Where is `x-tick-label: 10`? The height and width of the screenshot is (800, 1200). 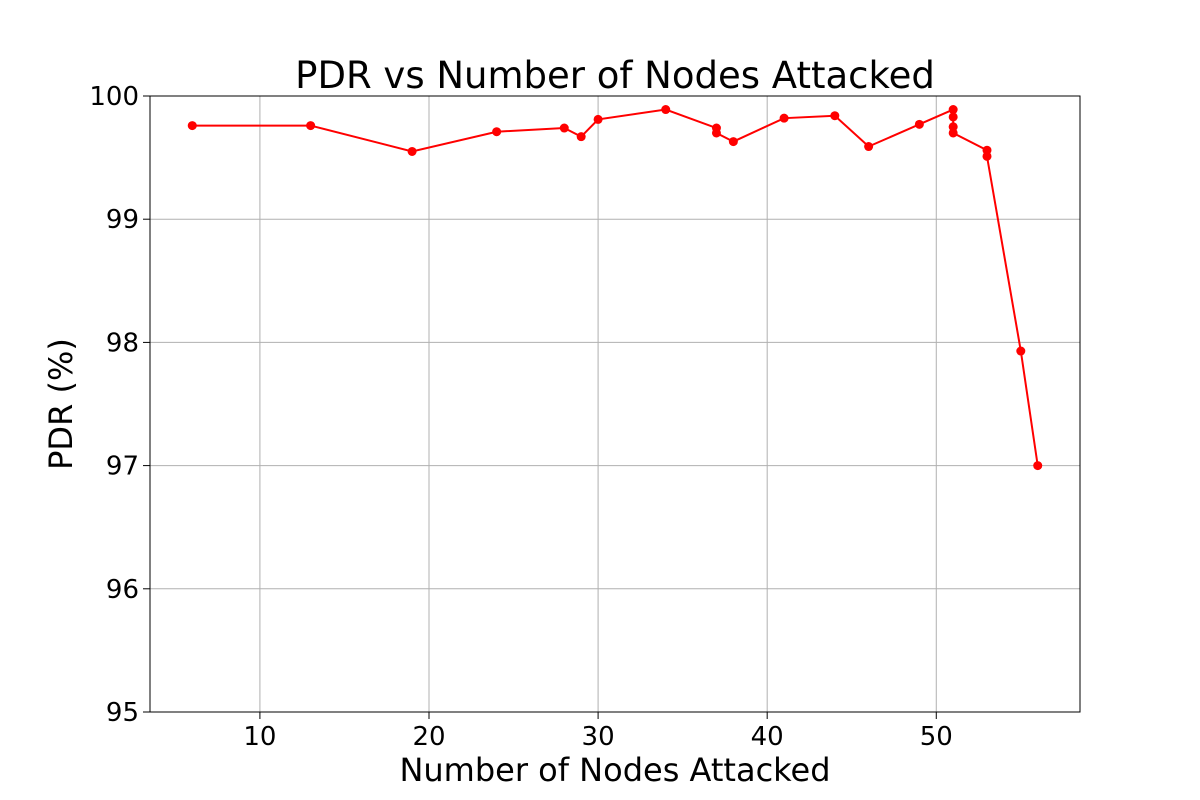 x-tick-label: 10 is located at coordinates (259, 737).